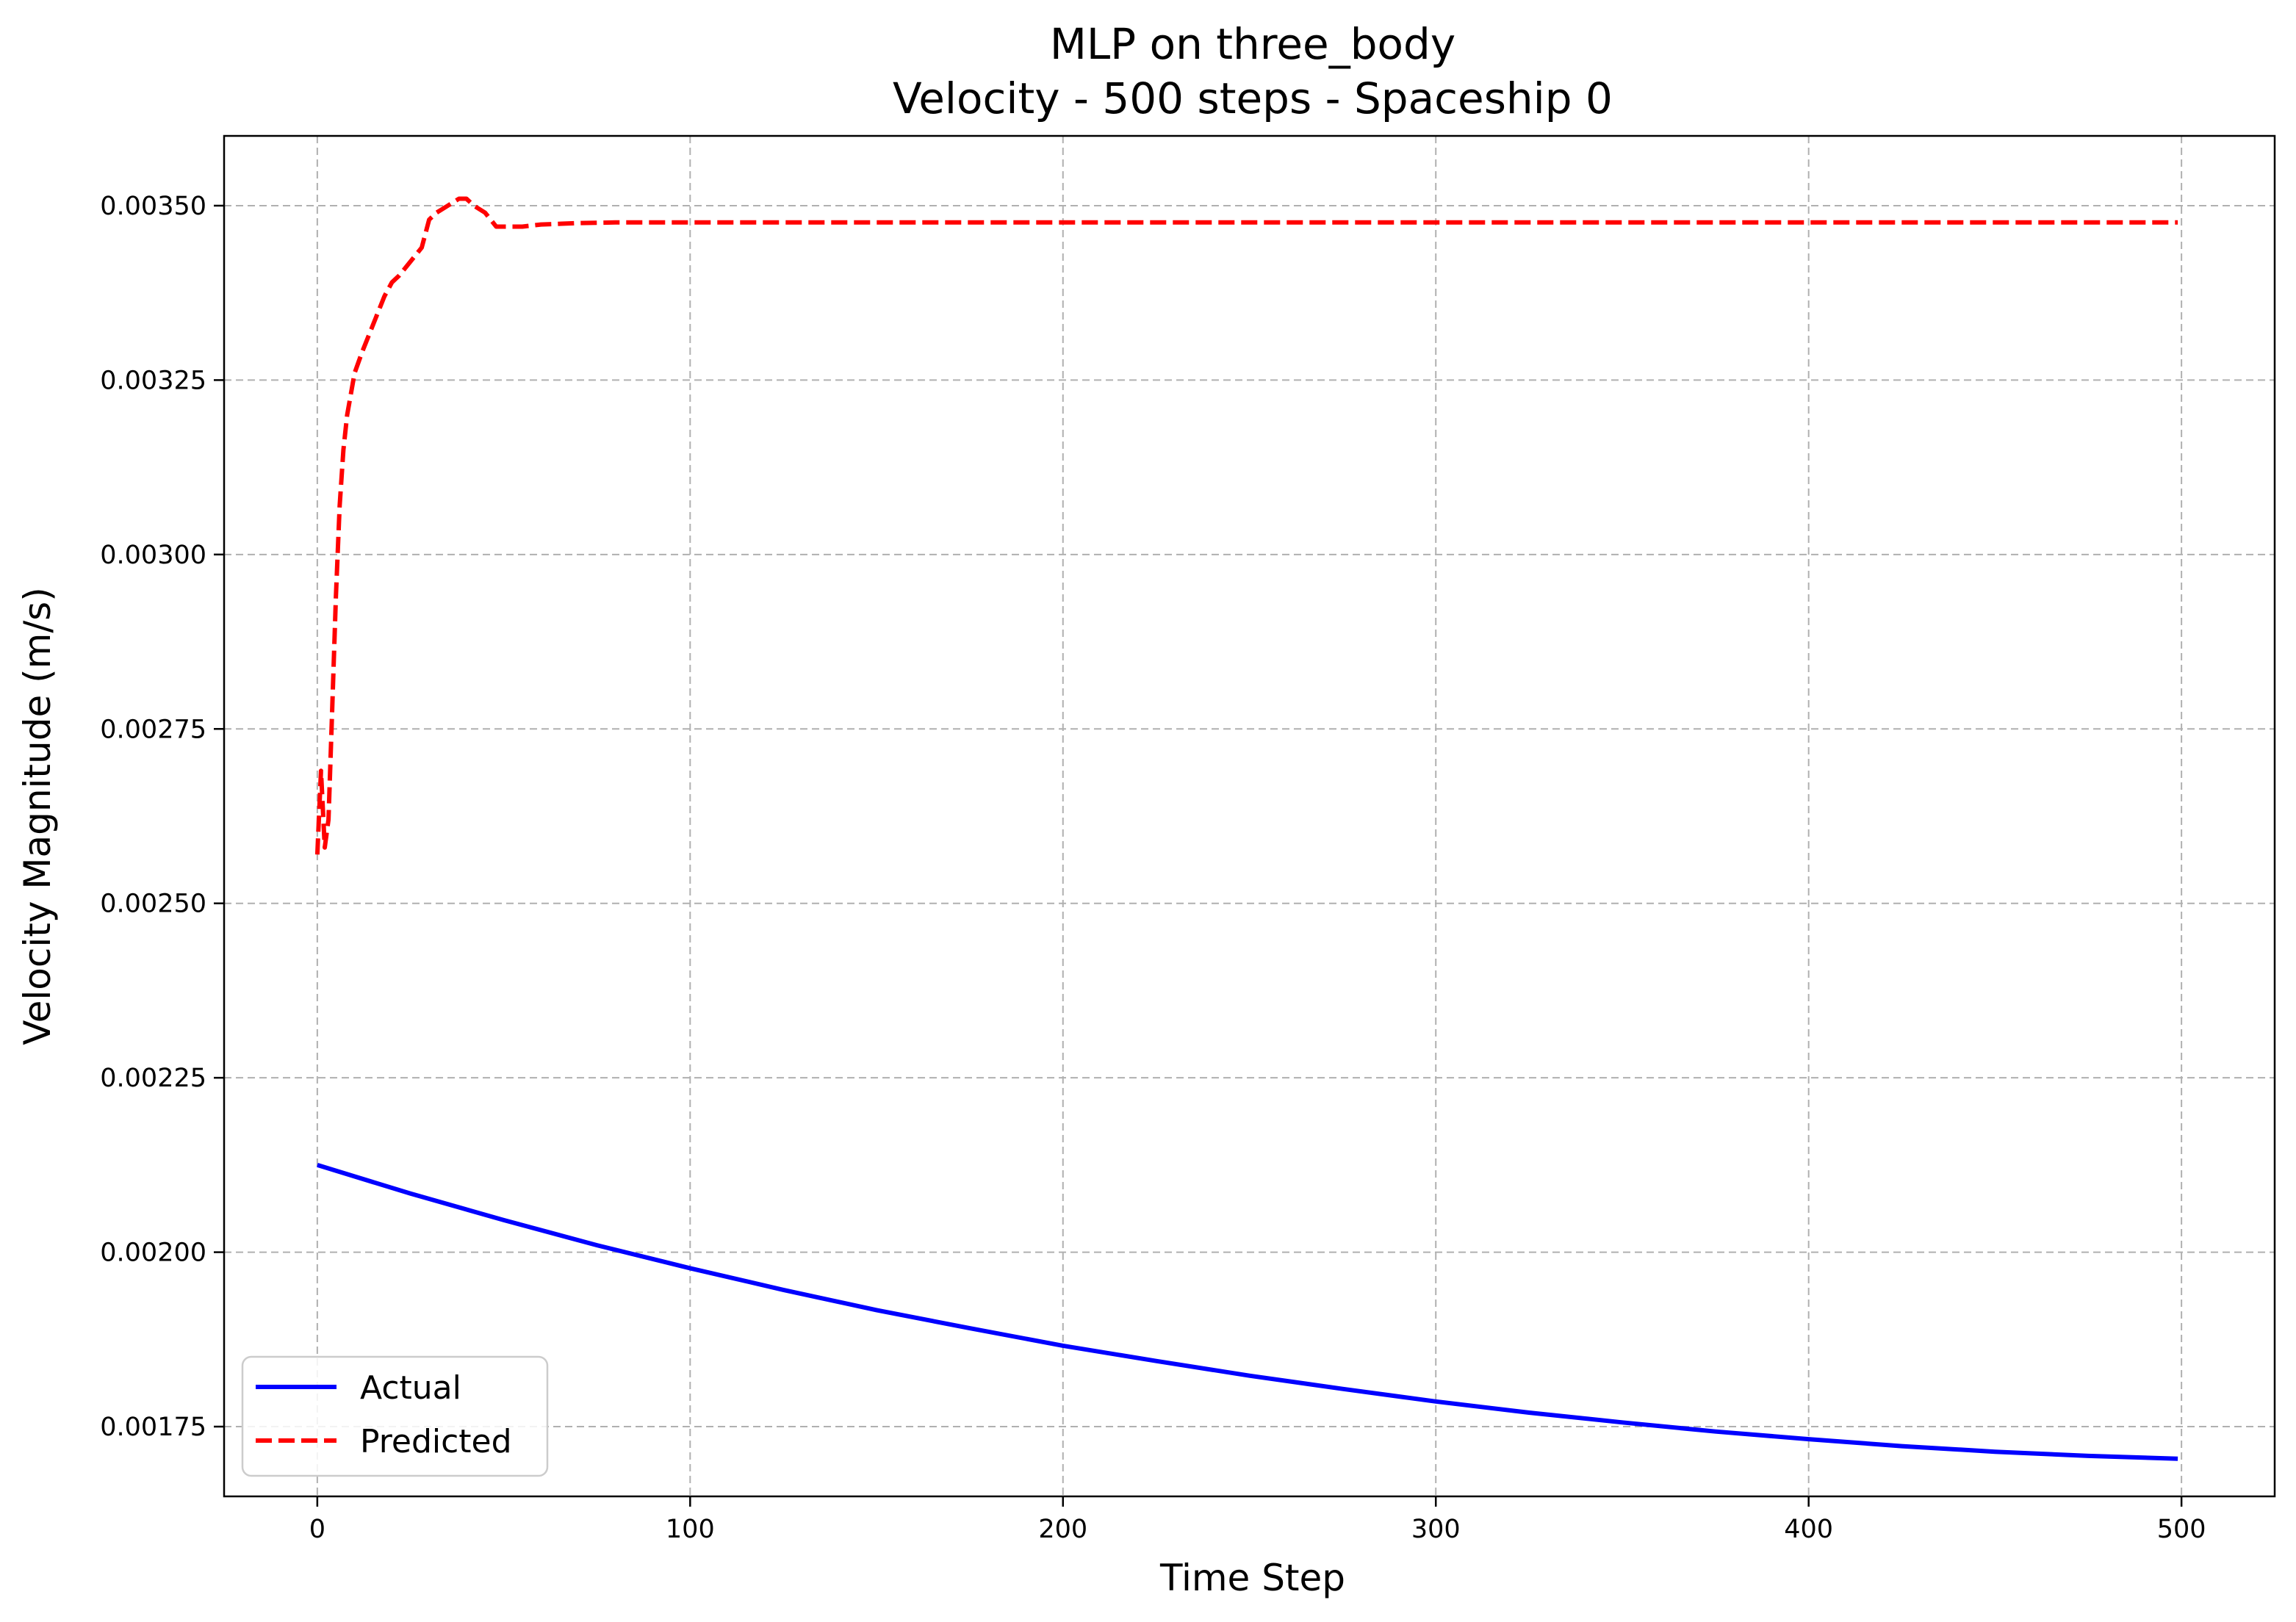 Image resolution: width=2296 pixels, height=1622 pixels. What do you see at coordinates (153, 904) in the screenshot?
I see `y-tick-label: 0.00250` at bounding box center [153, 904].